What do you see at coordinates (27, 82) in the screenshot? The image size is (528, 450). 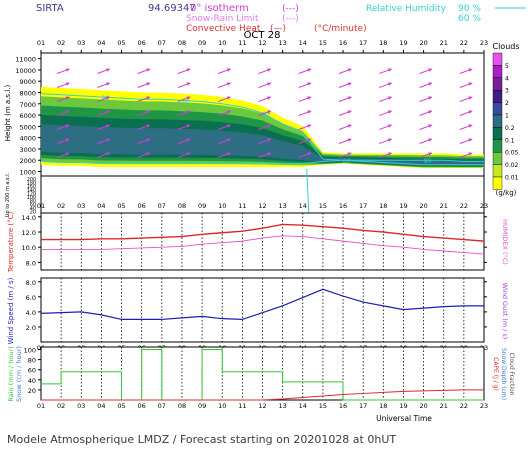 I see `y-tick-label: 9000` at bounding box center [27, 82].